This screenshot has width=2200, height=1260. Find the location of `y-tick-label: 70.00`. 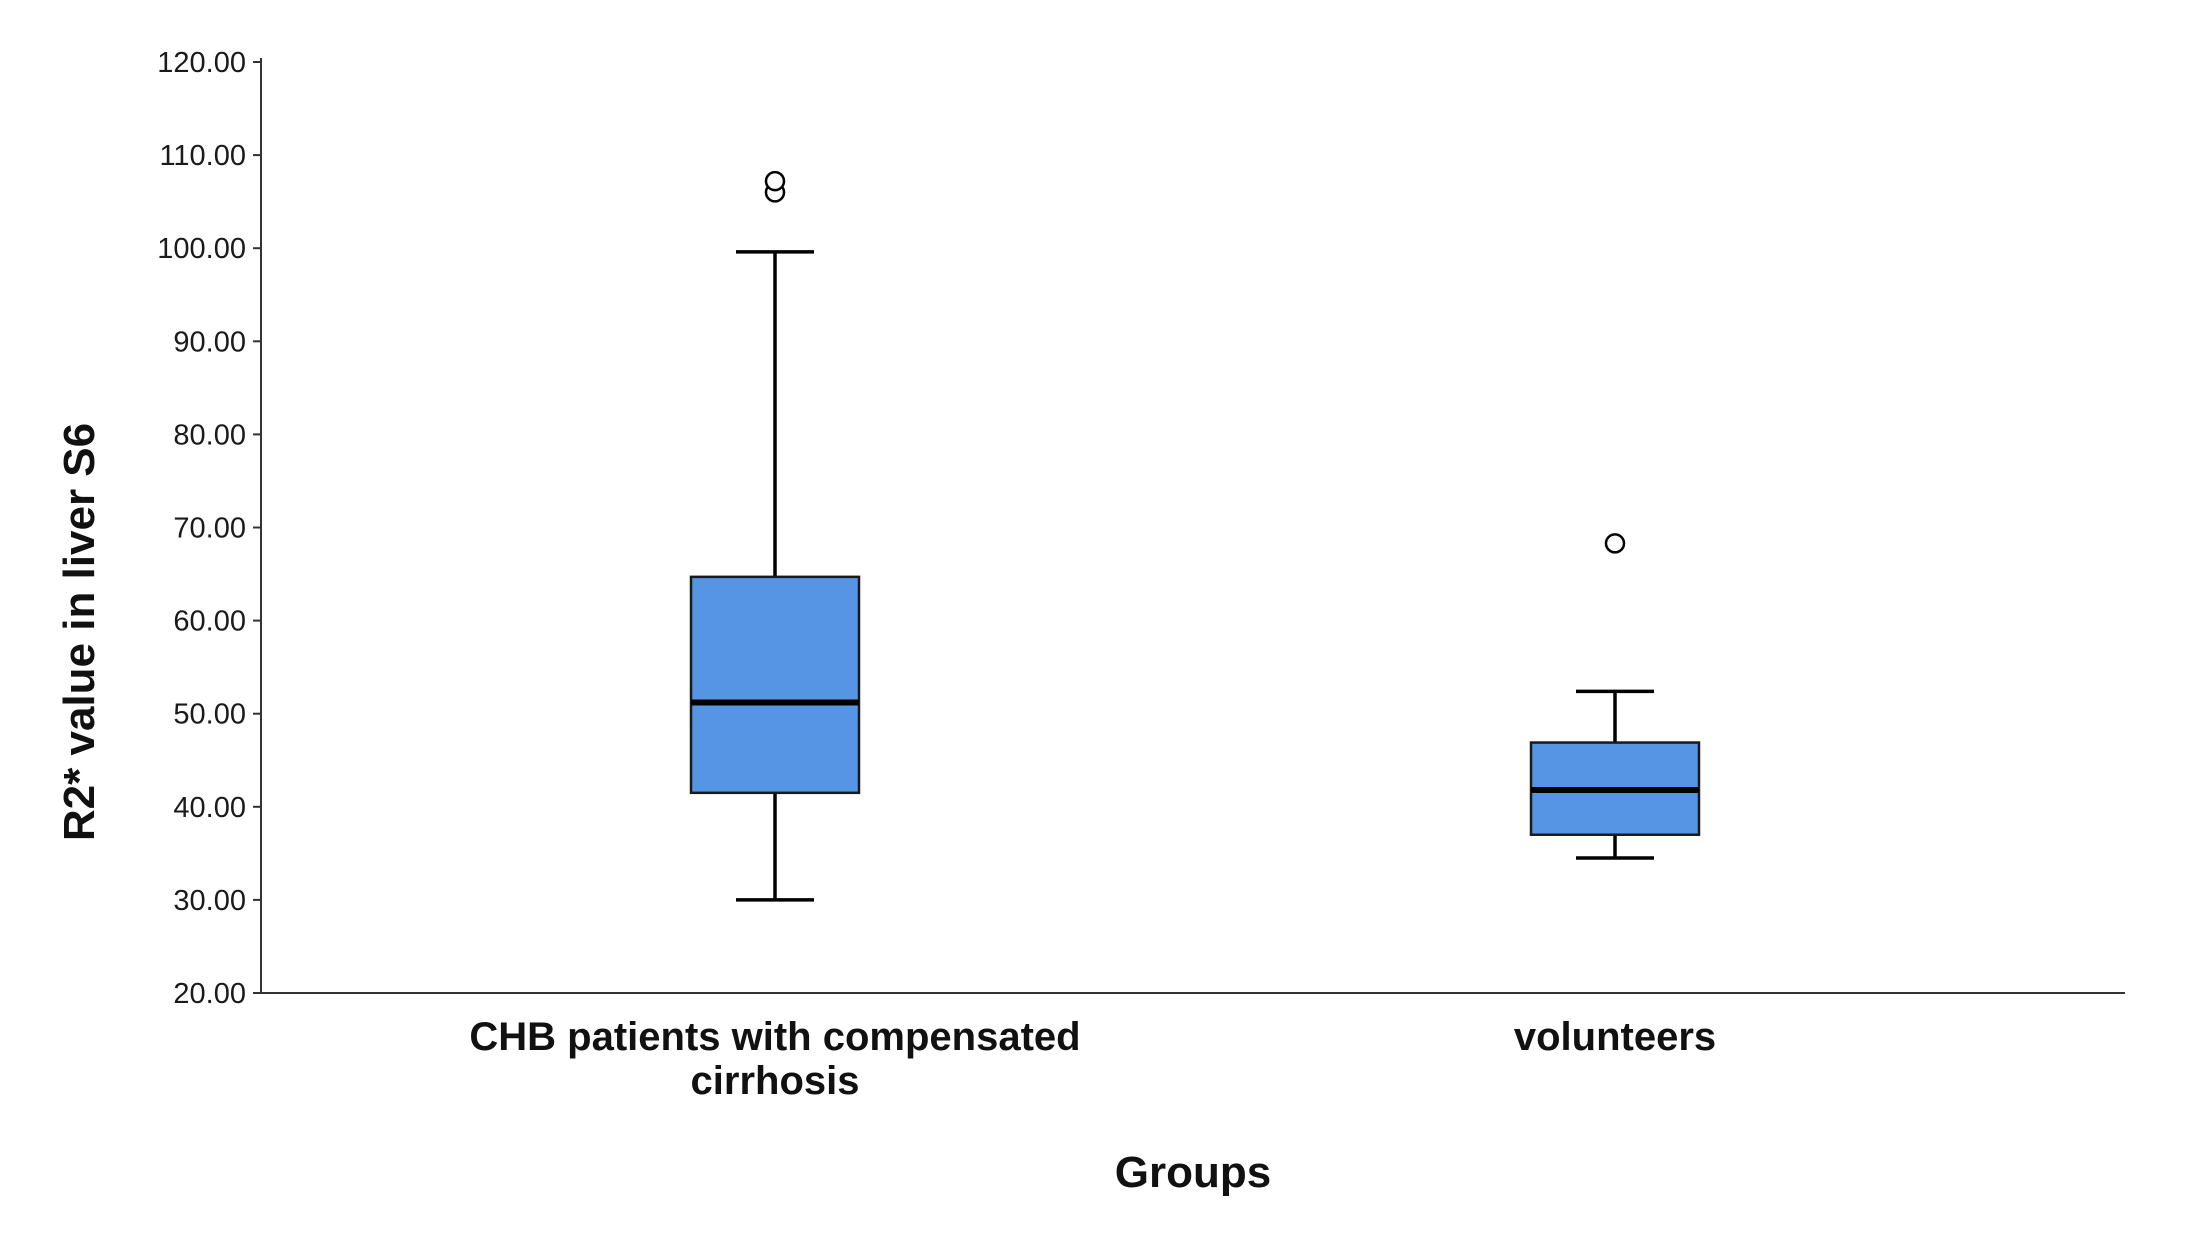

y-tick-label: 70.00 is located at coordinates (209, 529).